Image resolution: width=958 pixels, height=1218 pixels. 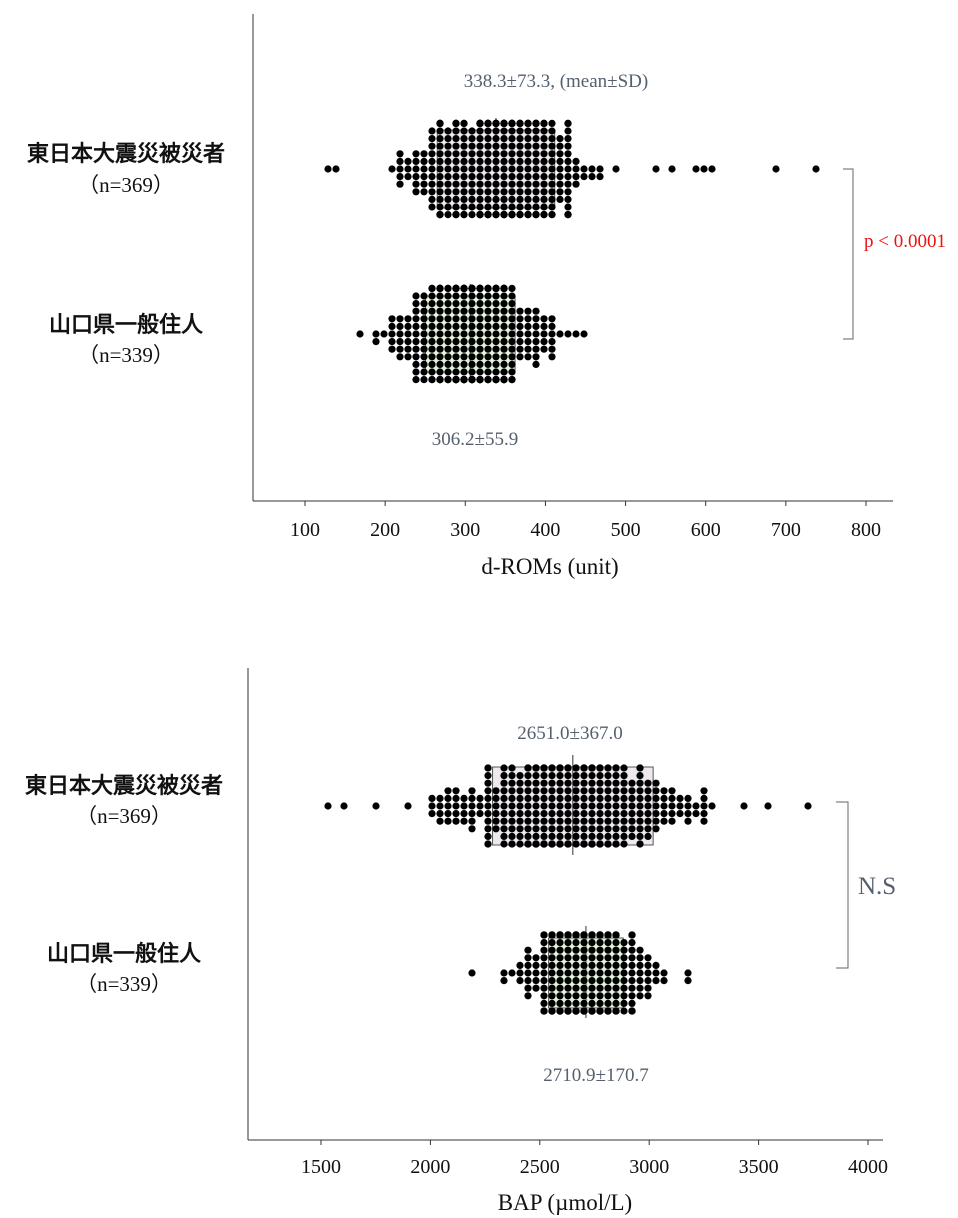 I want to click on group-count-label: （n=369）, so click(x=124, y=816).